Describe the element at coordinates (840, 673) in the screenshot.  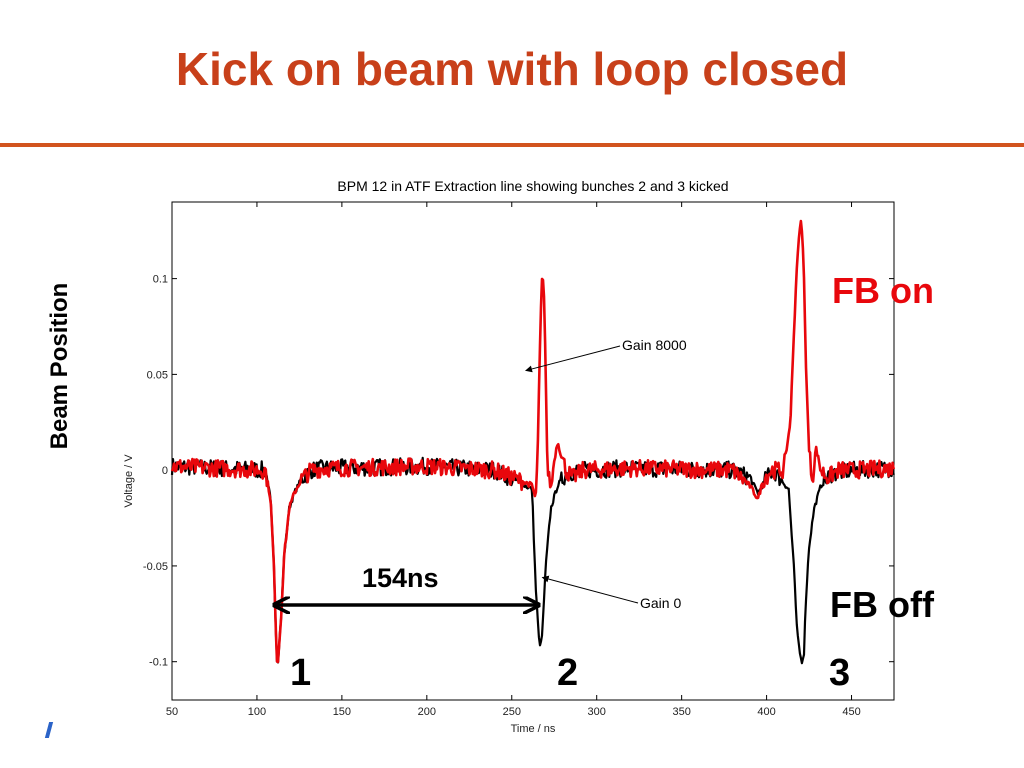
I see `bunch-3-label: 3` at that location.